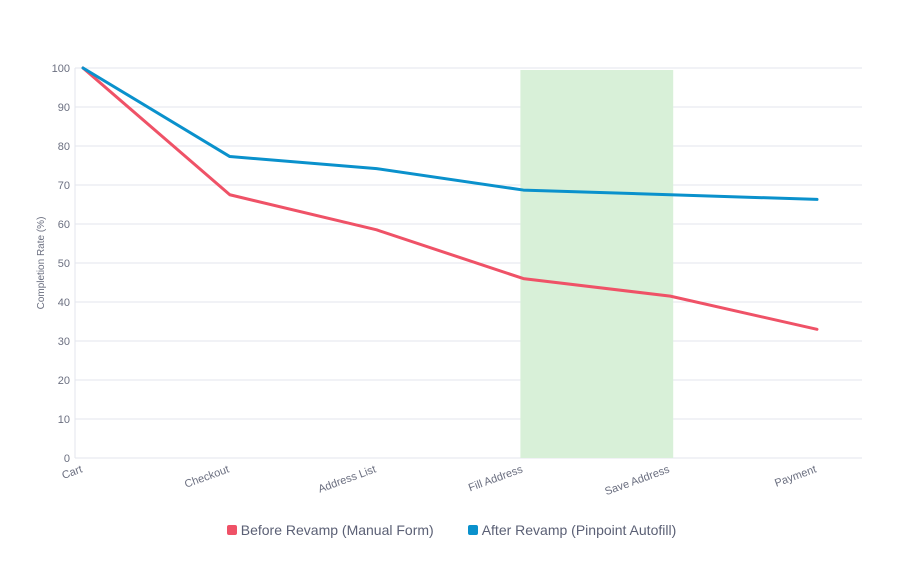  Describe the element at coordinates (347, 480) in the screenshot. I see `x-tick-2: Address List` at that location.